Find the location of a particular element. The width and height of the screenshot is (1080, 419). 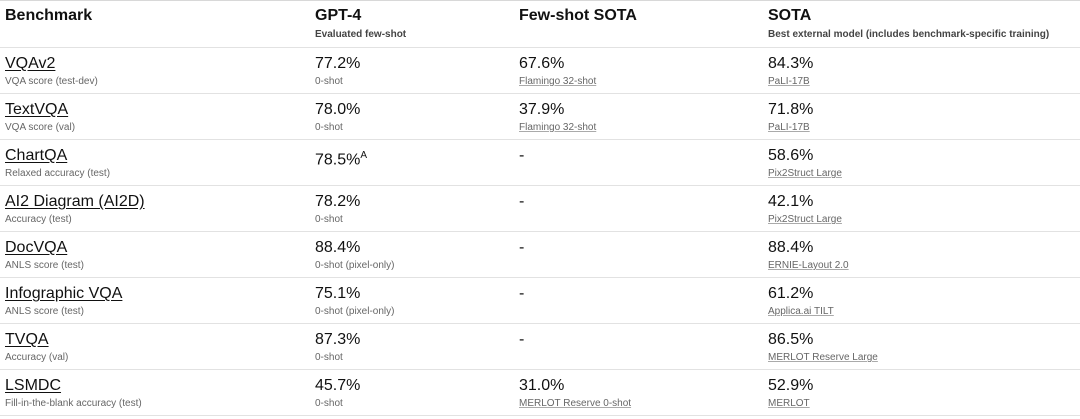

score: 86.5% is located at coordinates (791, 339).